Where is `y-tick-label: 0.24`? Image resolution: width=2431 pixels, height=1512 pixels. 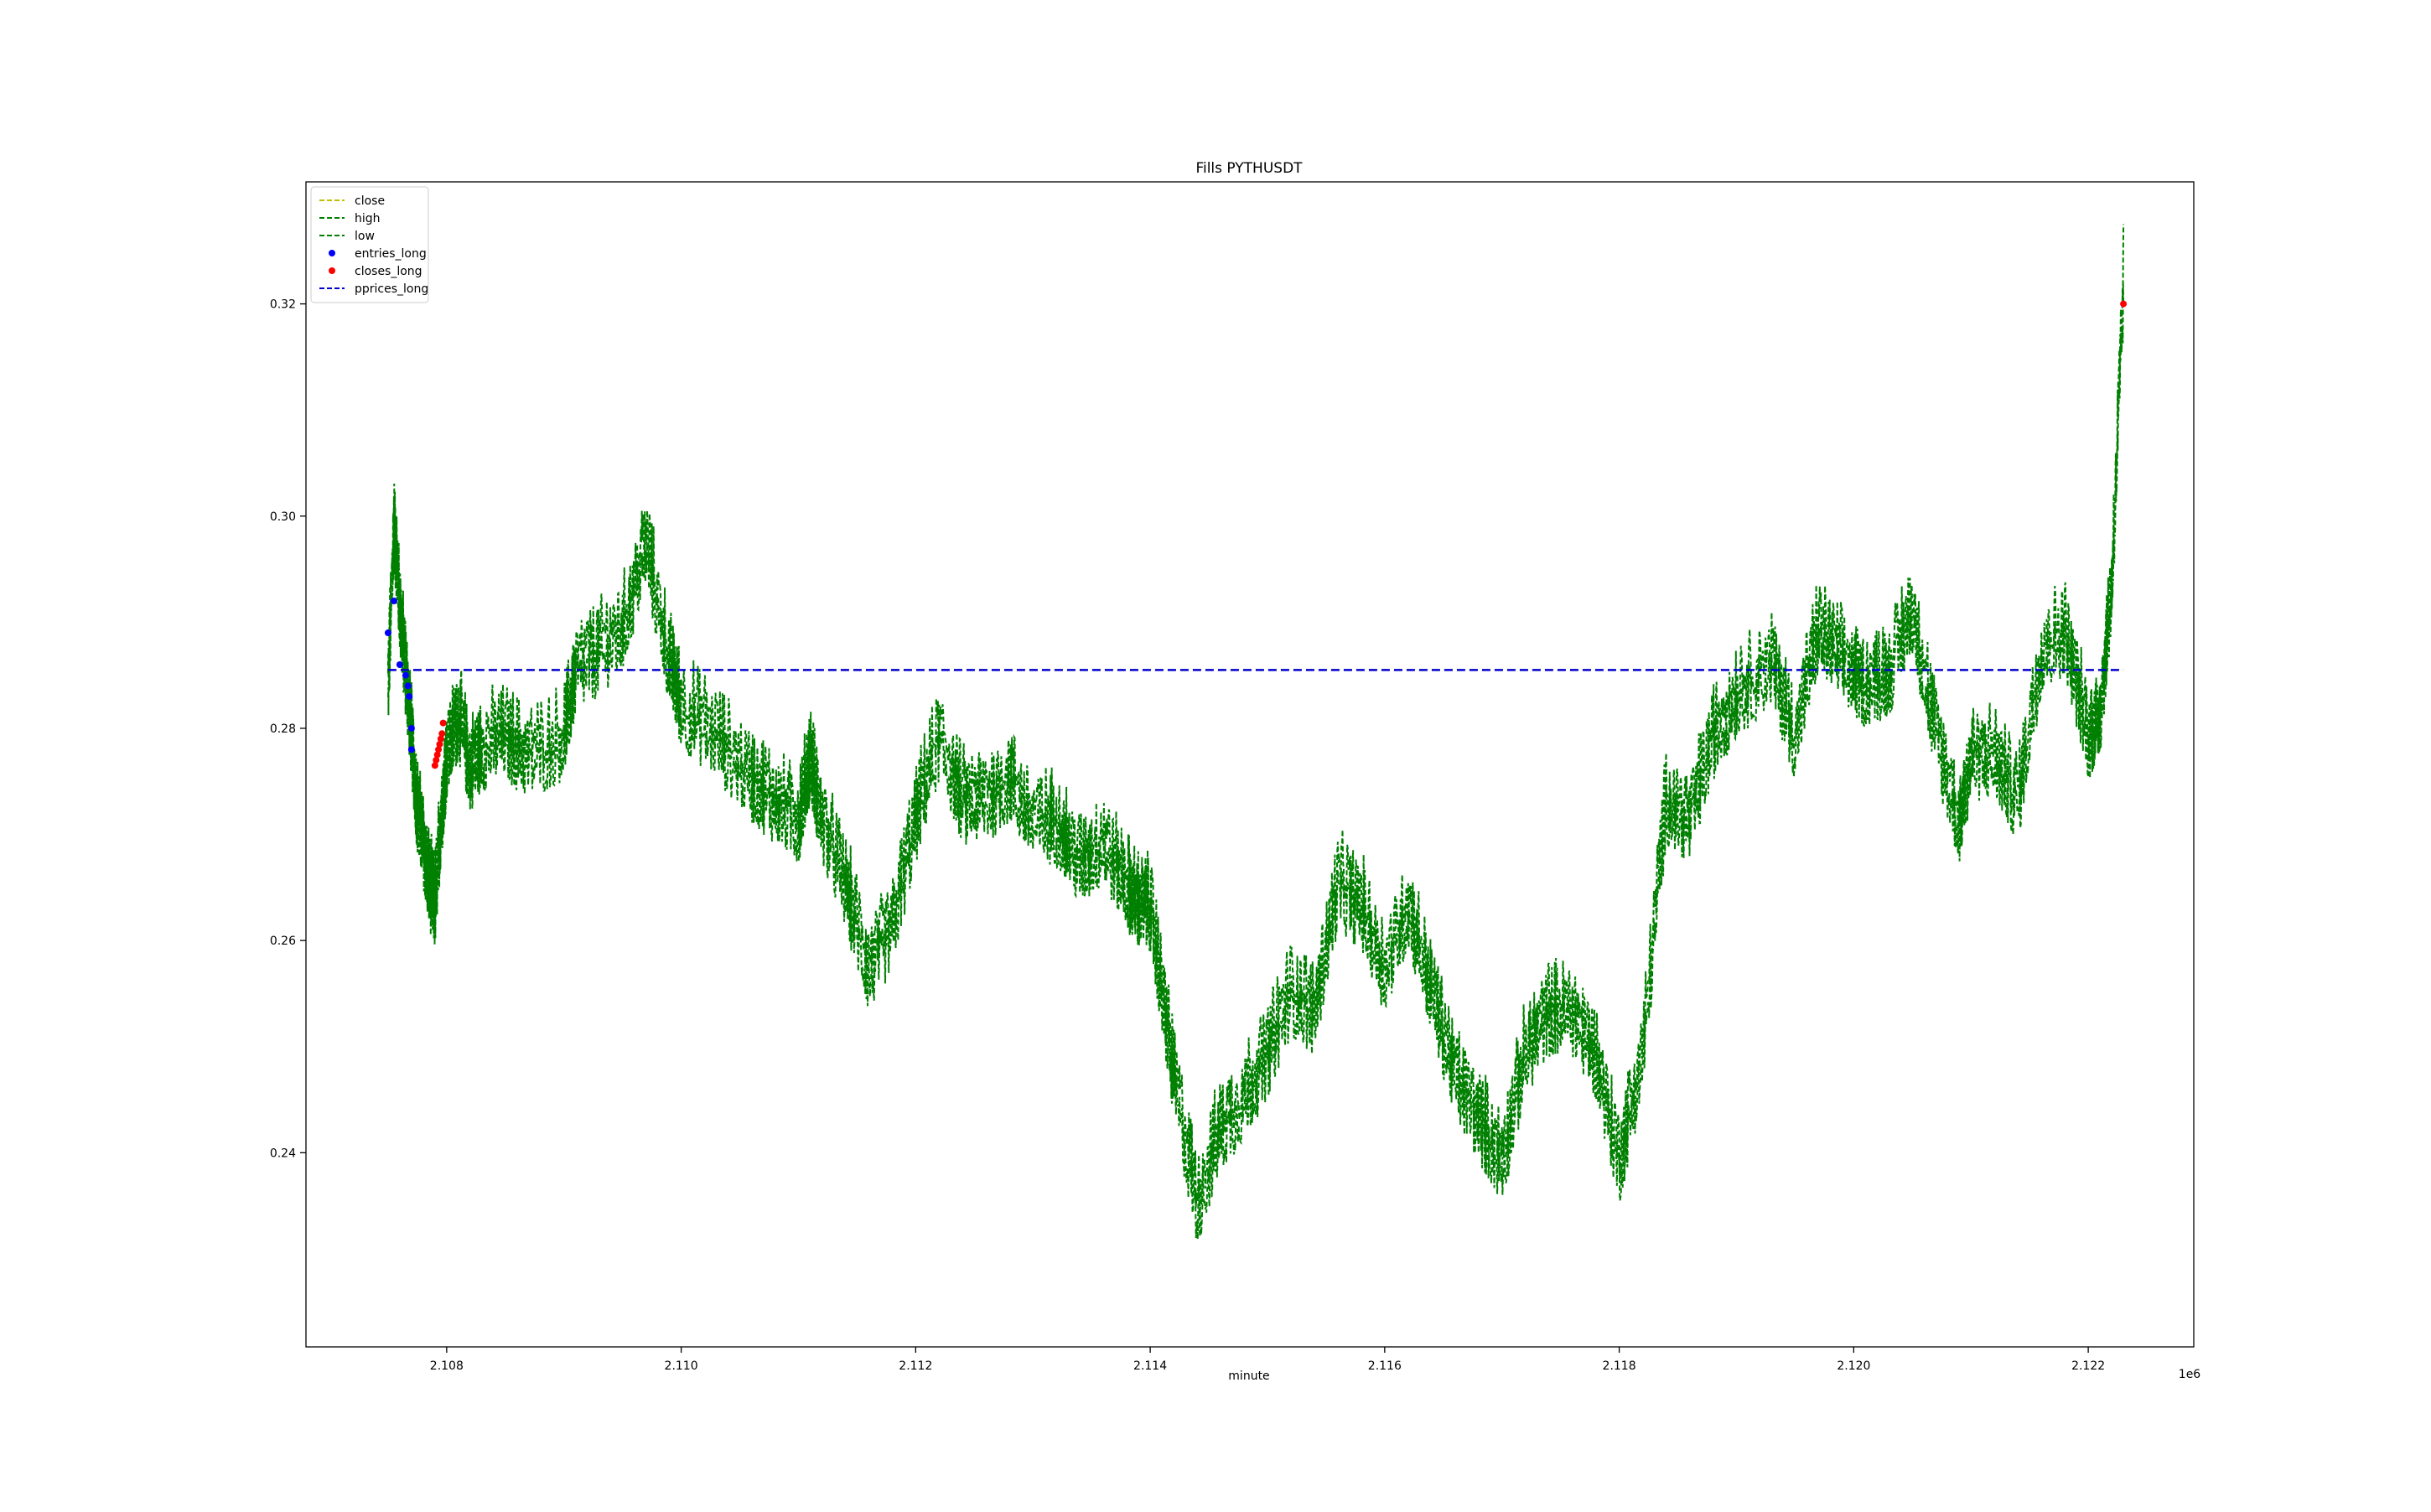 y-tick-label: 0.24 is located at coordinates (283, 1153).